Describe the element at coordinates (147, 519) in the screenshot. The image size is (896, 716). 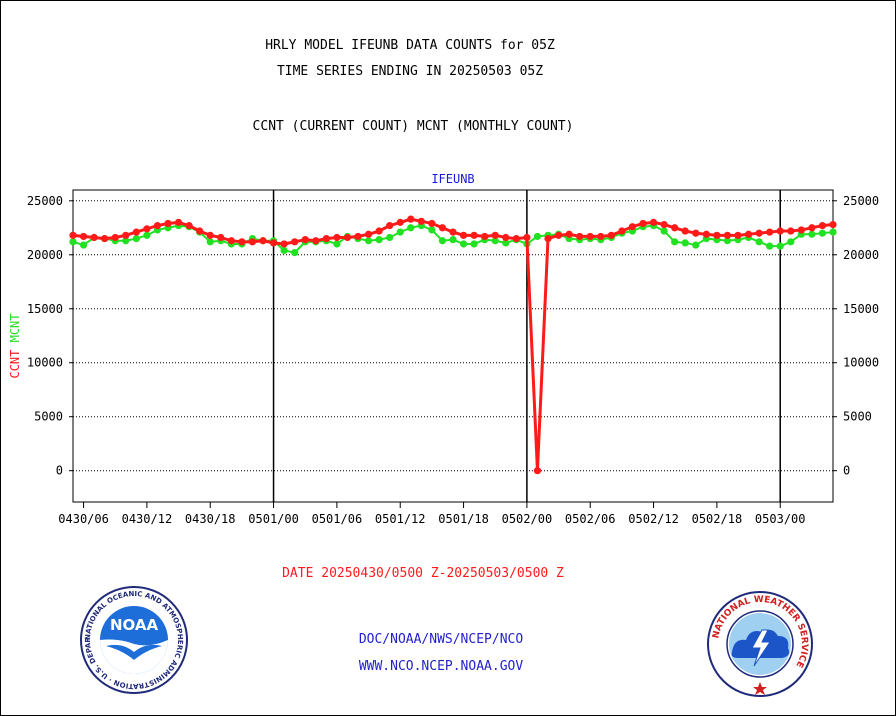
I see `x-tick-label: 0430/12` at that location.